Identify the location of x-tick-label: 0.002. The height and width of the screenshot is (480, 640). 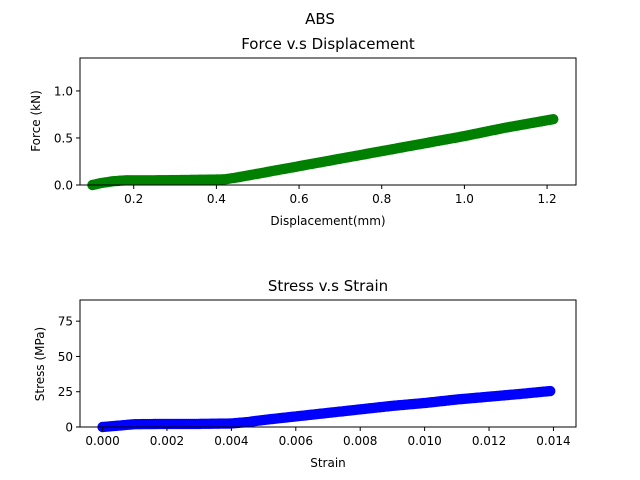
(167, 441).